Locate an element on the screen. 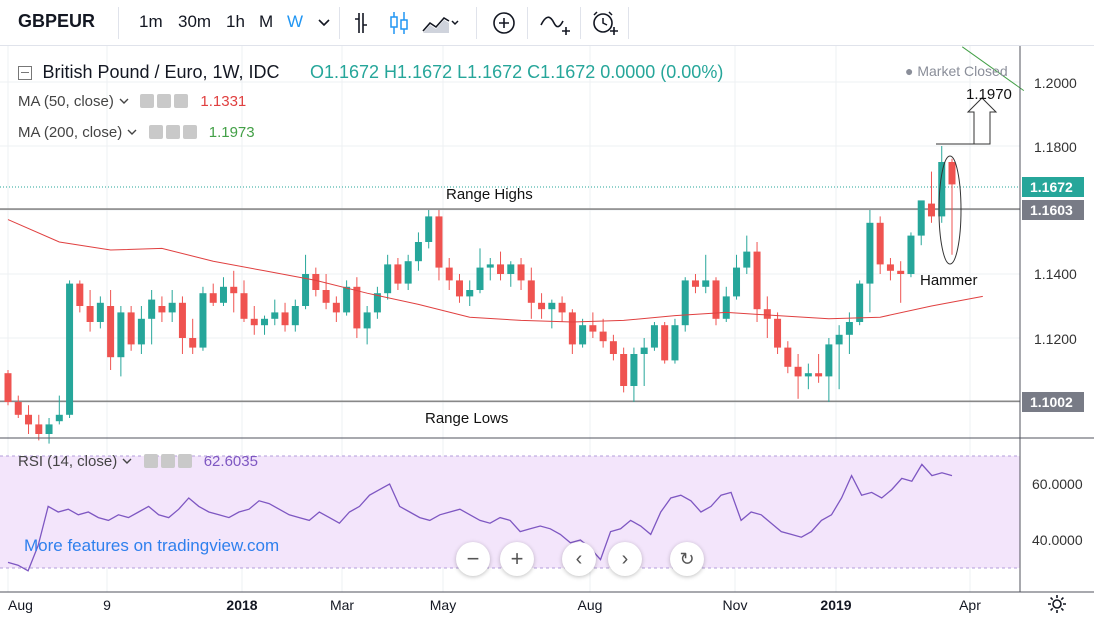 This screenshot has height=622, width=1094. range-lows-label: Range Lows is located at coordinates (467, 418).